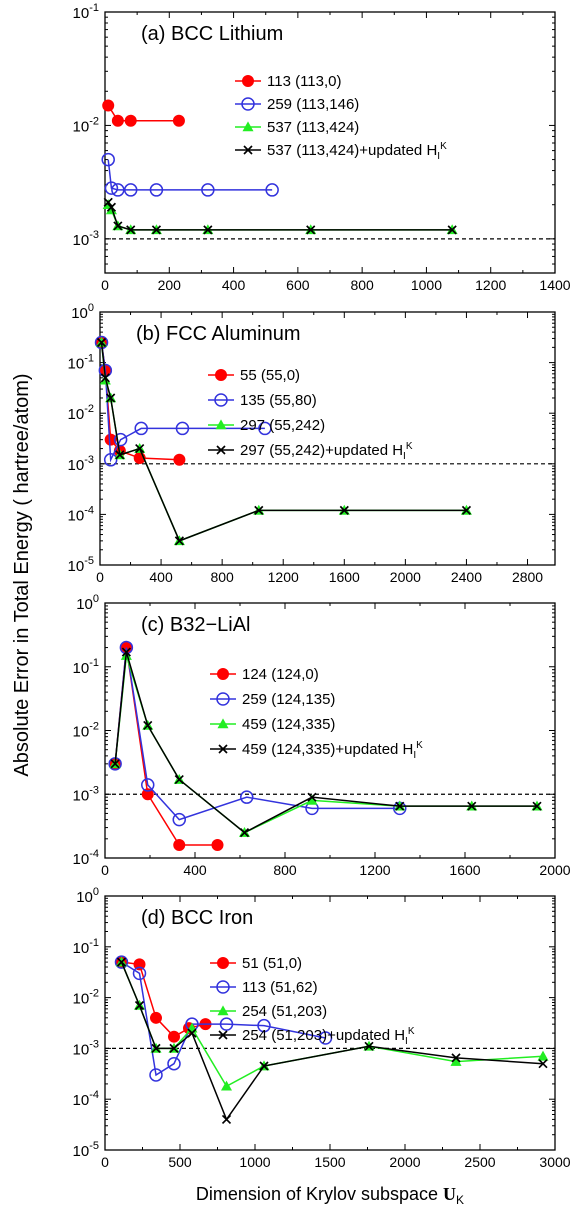  What do you see at coordinates (254, 1162) in the screenshot?
I see `x-tick-label: 1000` at bounding box center [254, 1162].